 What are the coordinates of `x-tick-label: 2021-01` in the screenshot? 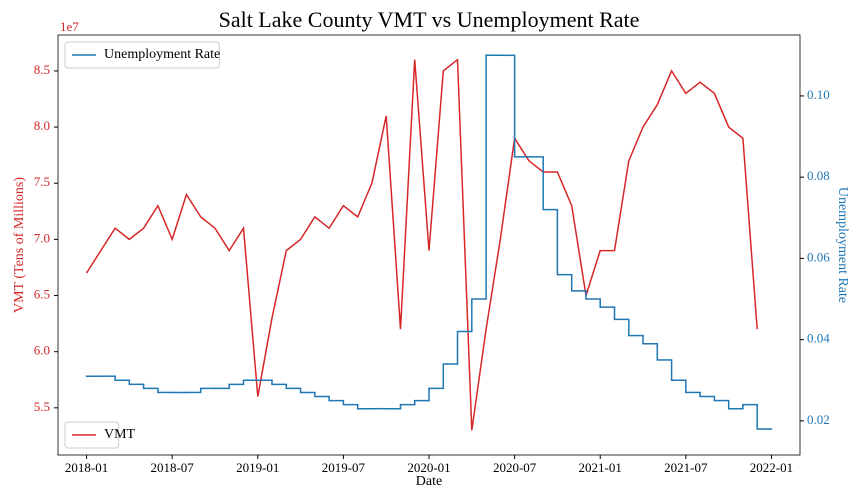 It's located at (600, 467).